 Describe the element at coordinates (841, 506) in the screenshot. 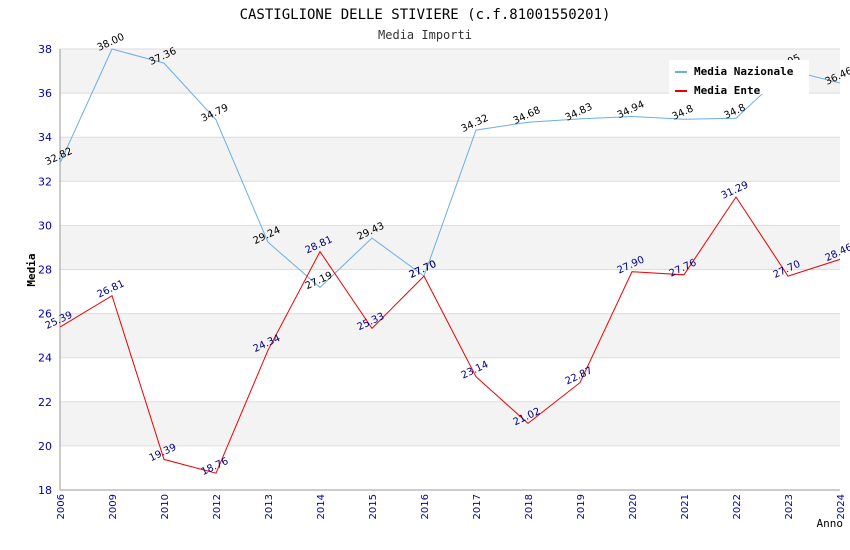

I see `x-tick-label: 2024` at that location.